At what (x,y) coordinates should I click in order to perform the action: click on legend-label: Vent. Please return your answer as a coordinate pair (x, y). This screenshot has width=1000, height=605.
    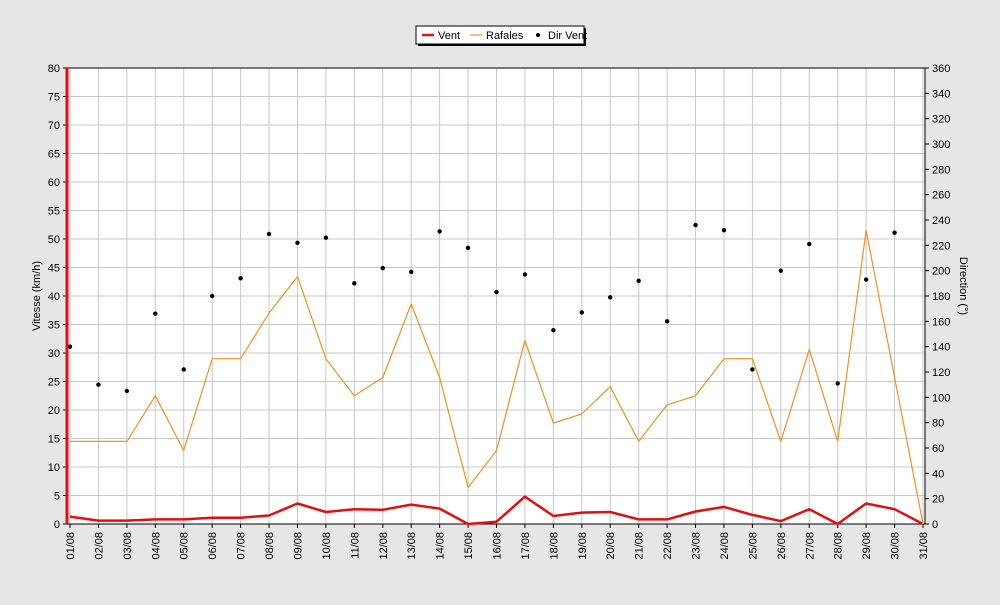
    Looking at the image, I should click on (449, 36).